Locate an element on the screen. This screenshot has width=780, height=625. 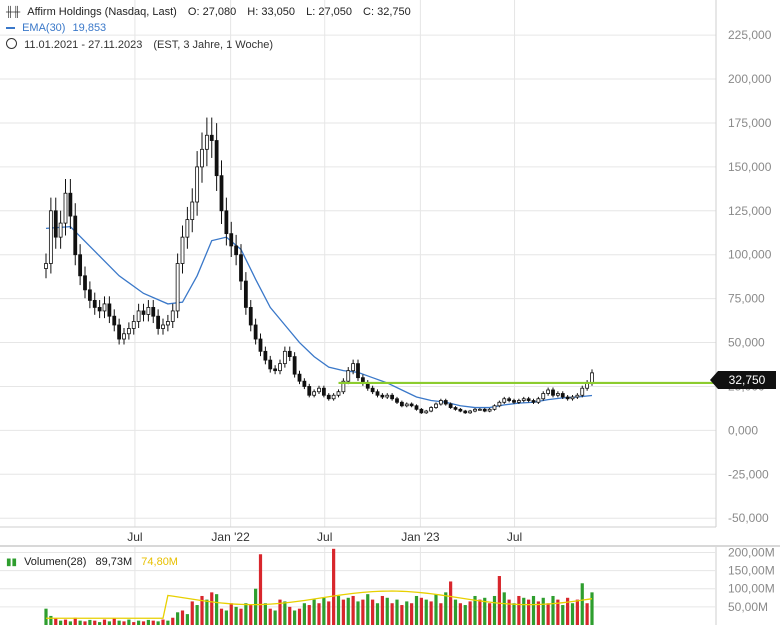
volume-tick-label: 150,00M is located at coordinates (751, 571).